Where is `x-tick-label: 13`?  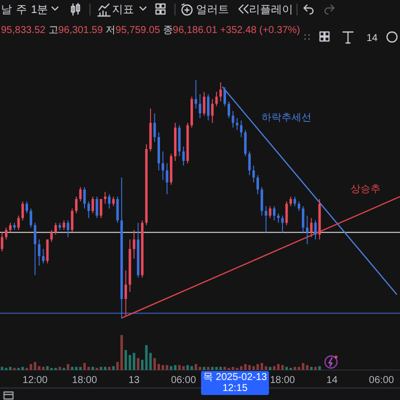
x-tick-label: 13 is located at coordinates (134, 380).